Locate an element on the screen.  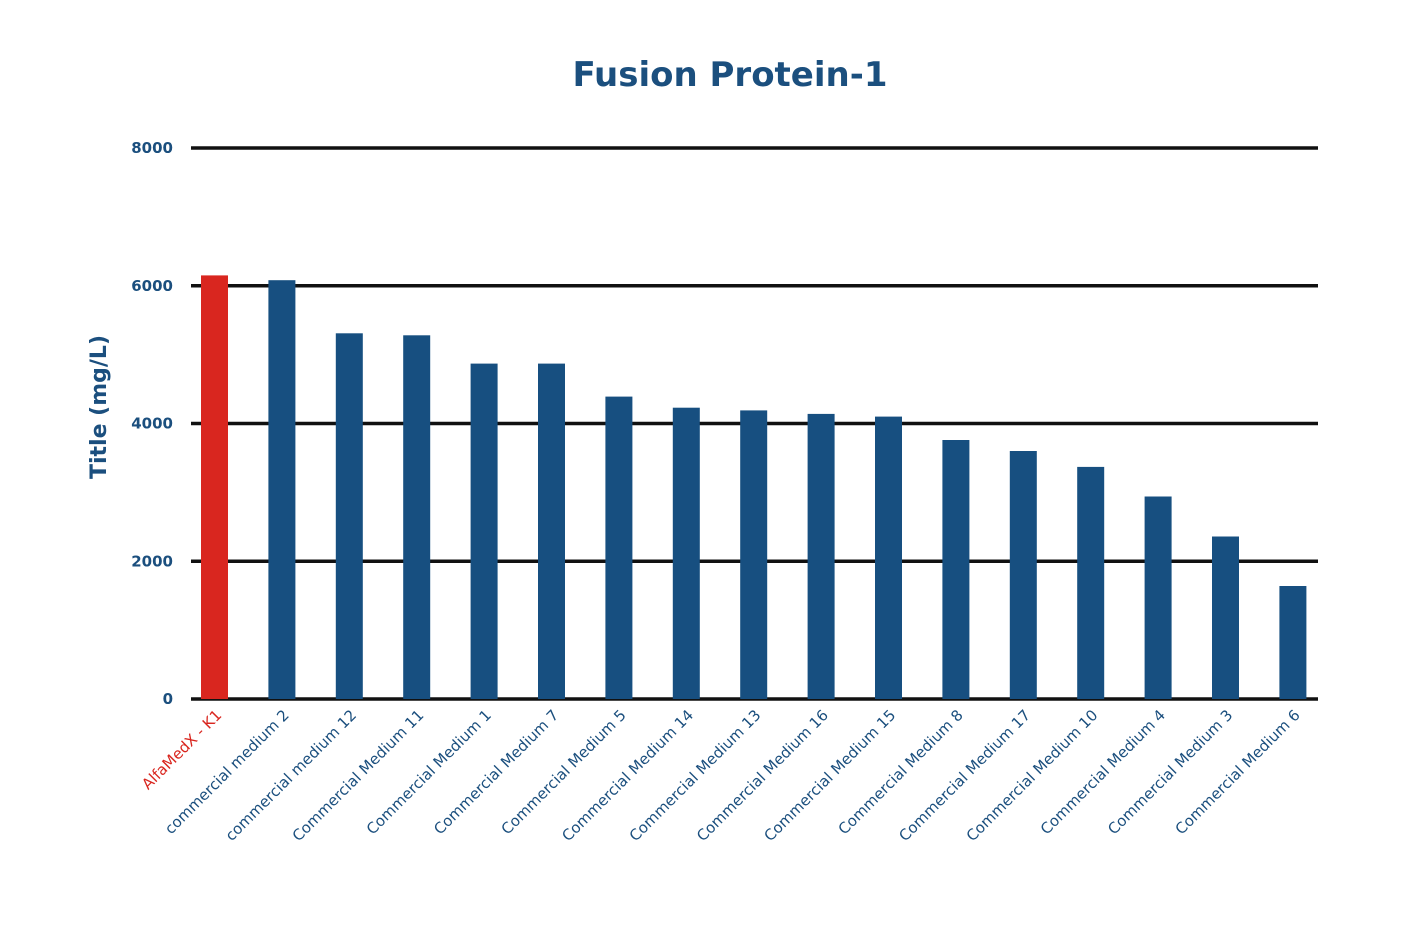
x-tick-label: Commercial Medium 4 is located at coordinates (1103, 772).